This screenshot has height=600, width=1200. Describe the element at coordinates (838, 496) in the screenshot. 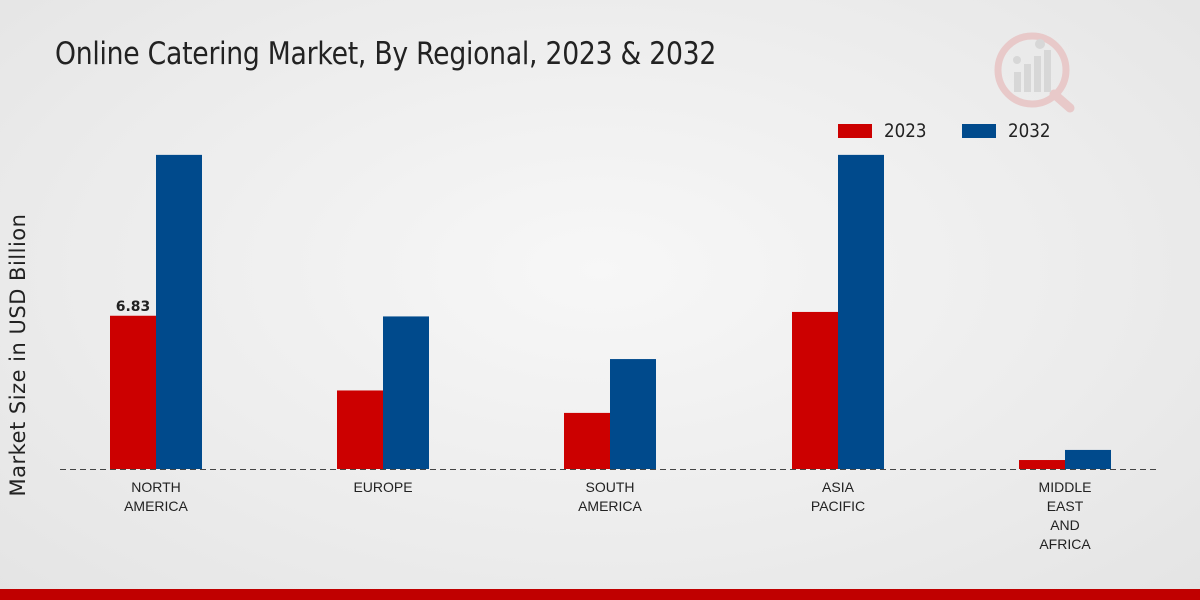

I see `x-tick-label-3: ASIA PACIFIC` at that location.